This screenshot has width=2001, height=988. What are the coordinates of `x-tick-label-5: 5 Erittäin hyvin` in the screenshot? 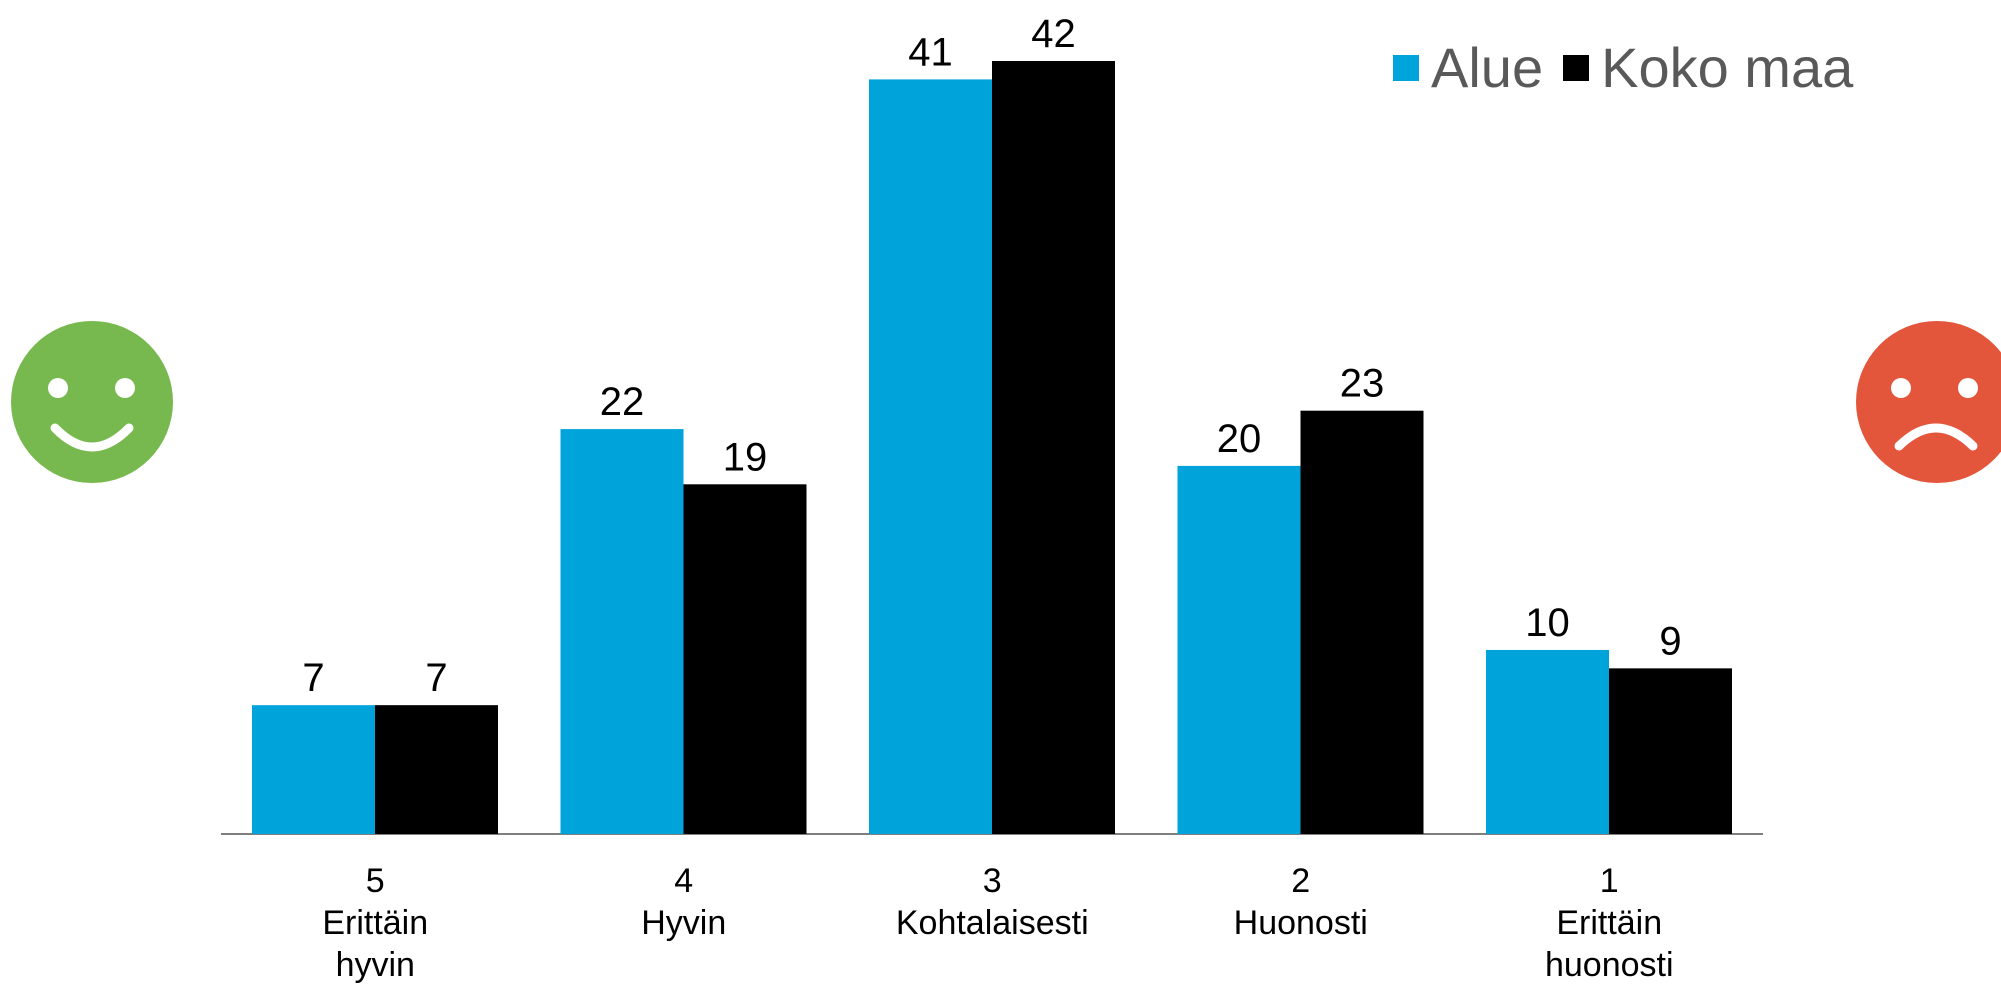 It's located at (375, 923).